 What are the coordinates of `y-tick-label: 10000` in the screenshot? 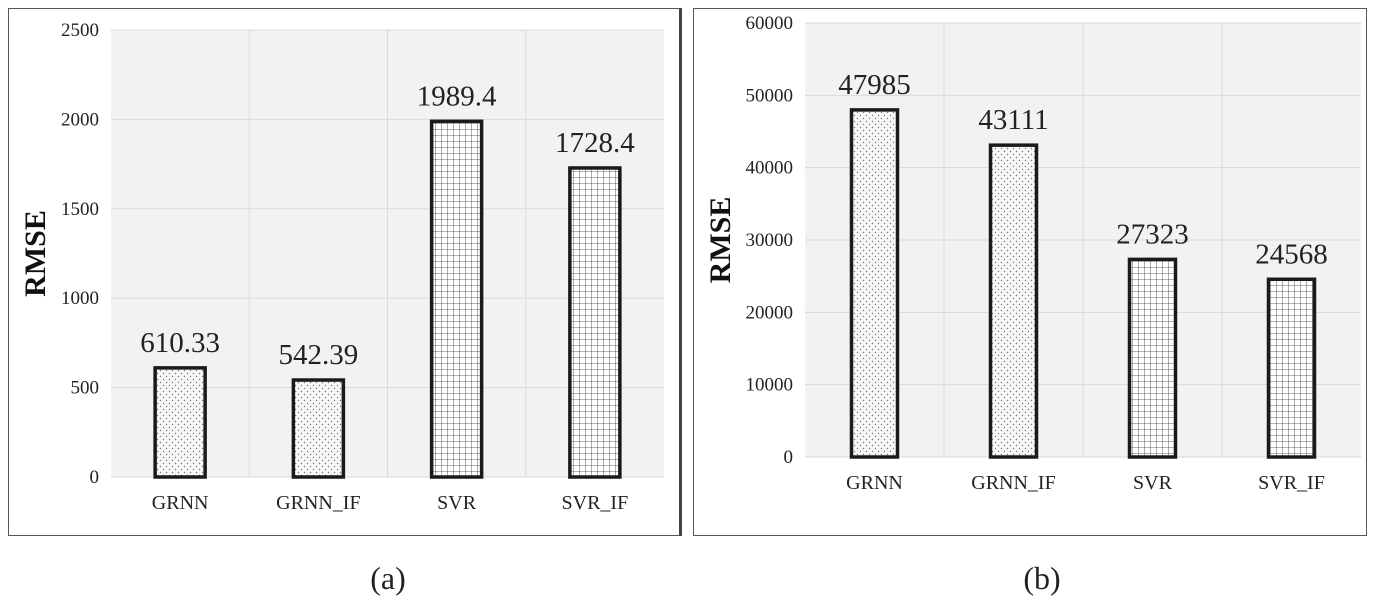 It's located at (770, 385).